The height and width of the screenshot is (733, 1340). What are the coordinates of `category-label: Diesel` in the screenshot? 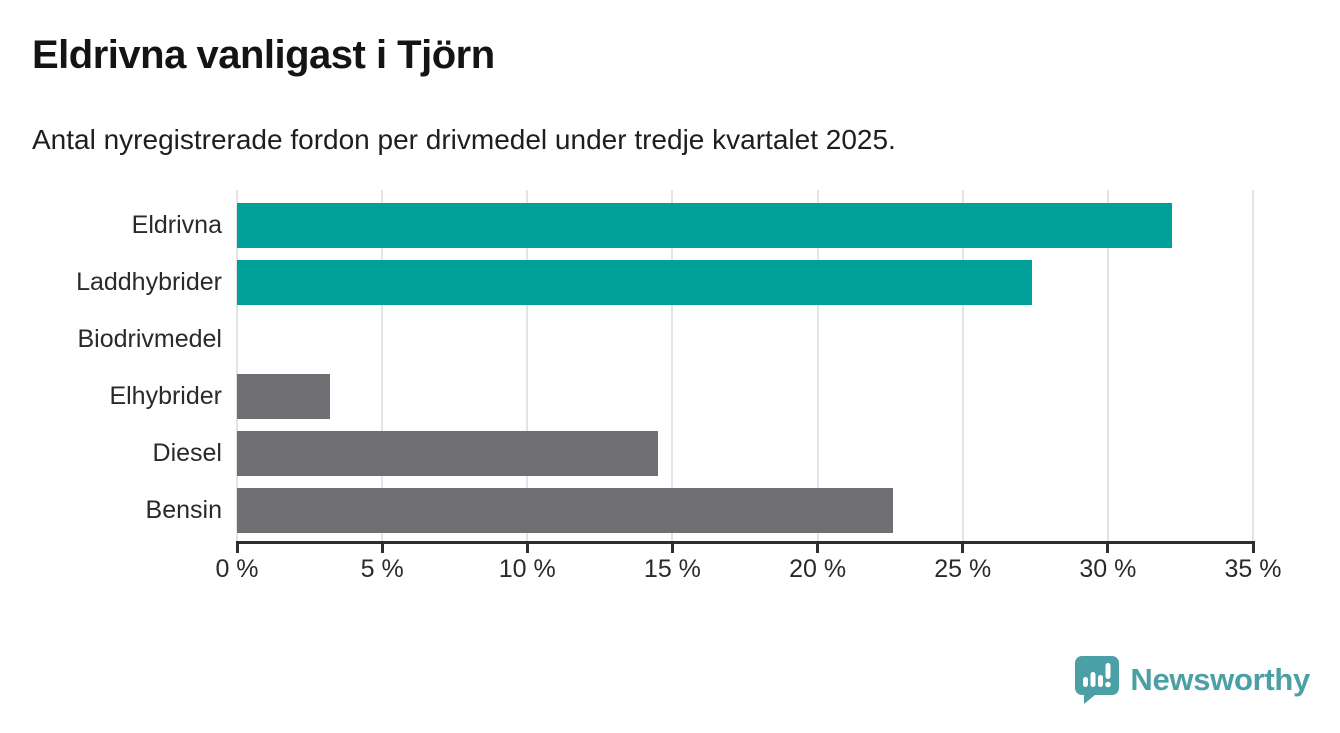 It's located at (187, 453).